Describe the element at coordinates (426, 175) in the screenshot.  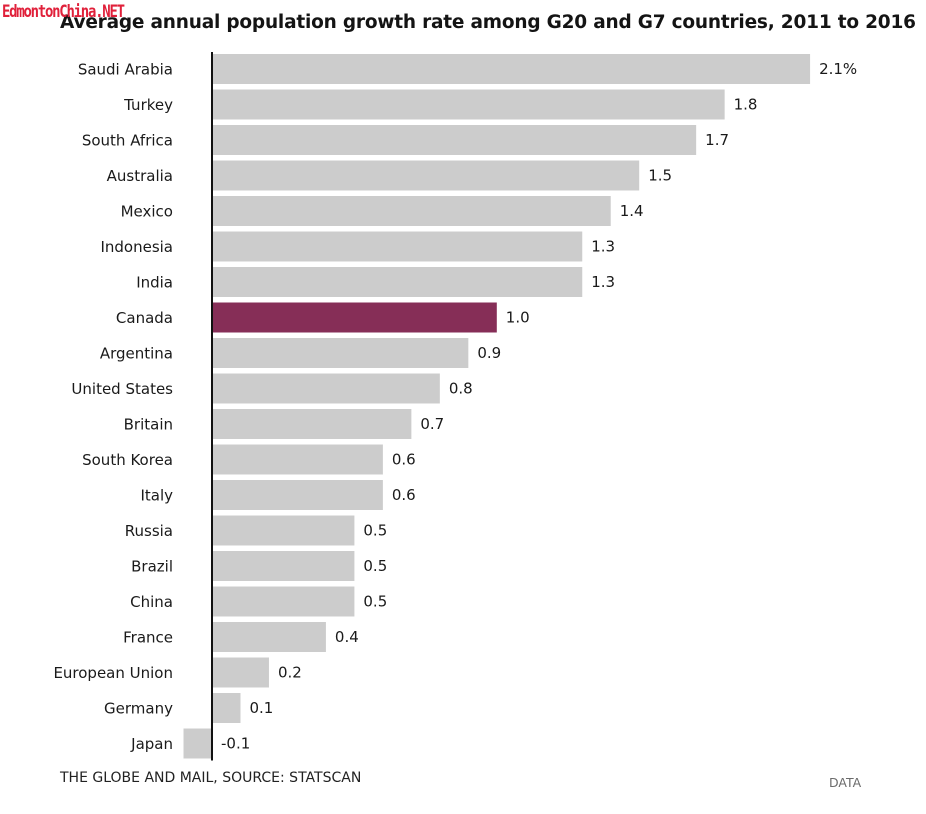
I see `bar-australia` at that location.